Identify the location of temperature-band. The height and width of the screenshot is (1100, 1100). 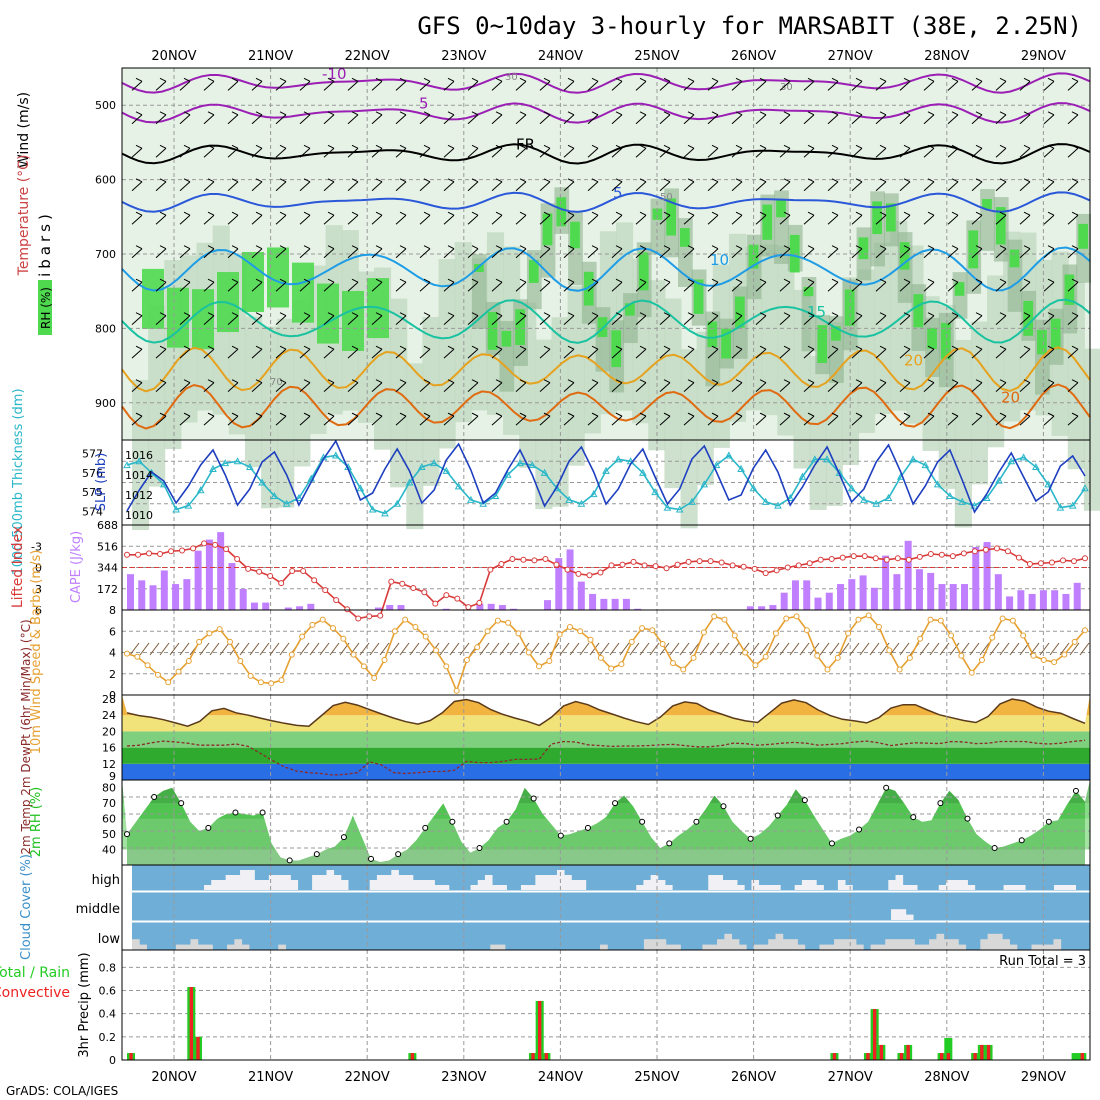
(606, 755).